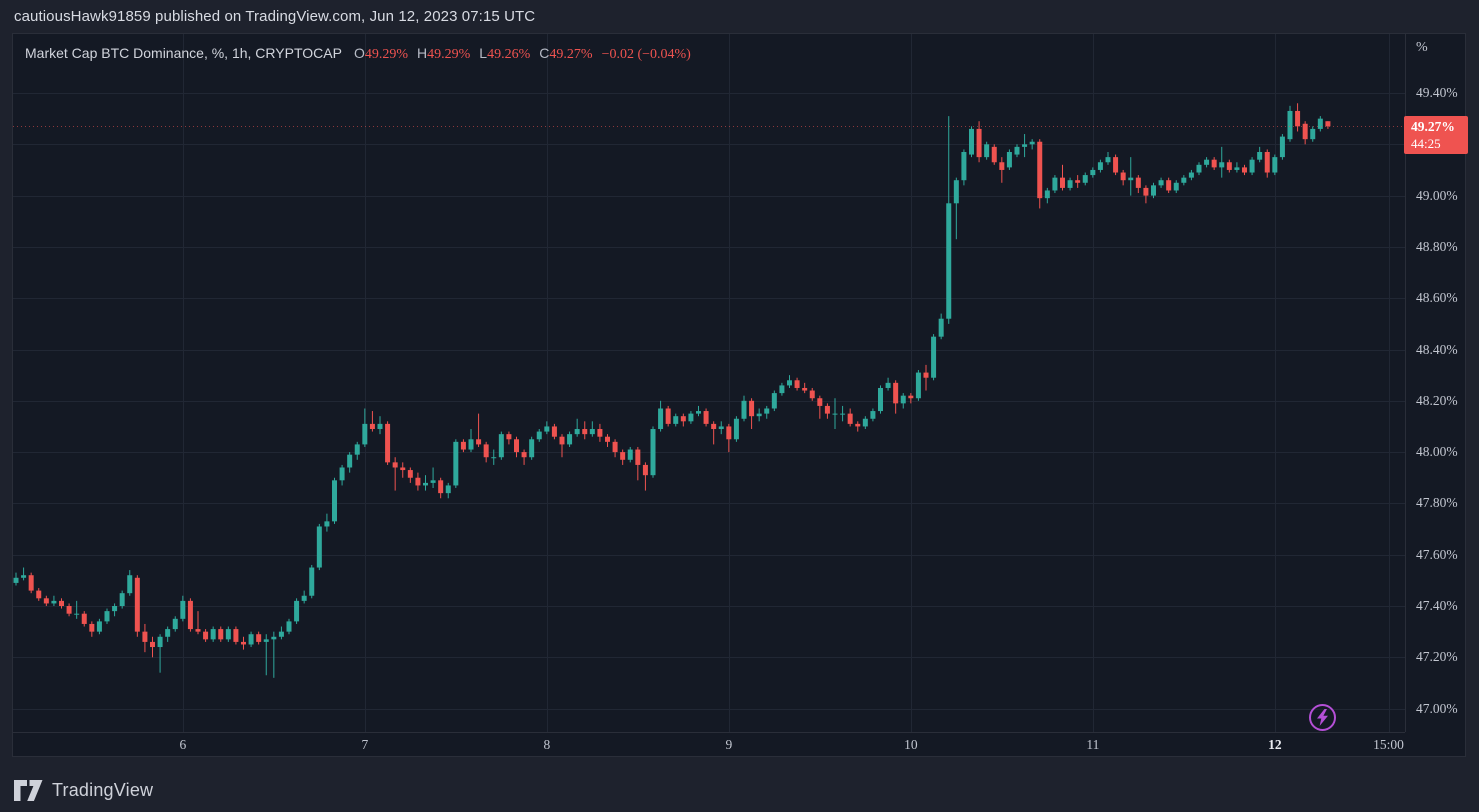 The height and width of the screenshot is (812, 1479). Describe the element at coordinates (1437, 246) in the screenshot. I see `price-tick-label: 48.80%` at that location.